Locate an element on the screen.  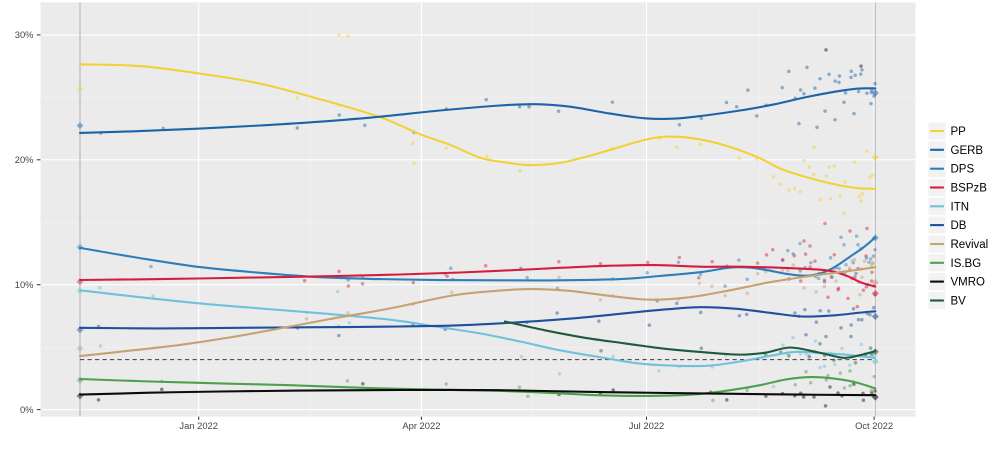
svg-text: Oct 2022 is located at coordinates (874, 425).